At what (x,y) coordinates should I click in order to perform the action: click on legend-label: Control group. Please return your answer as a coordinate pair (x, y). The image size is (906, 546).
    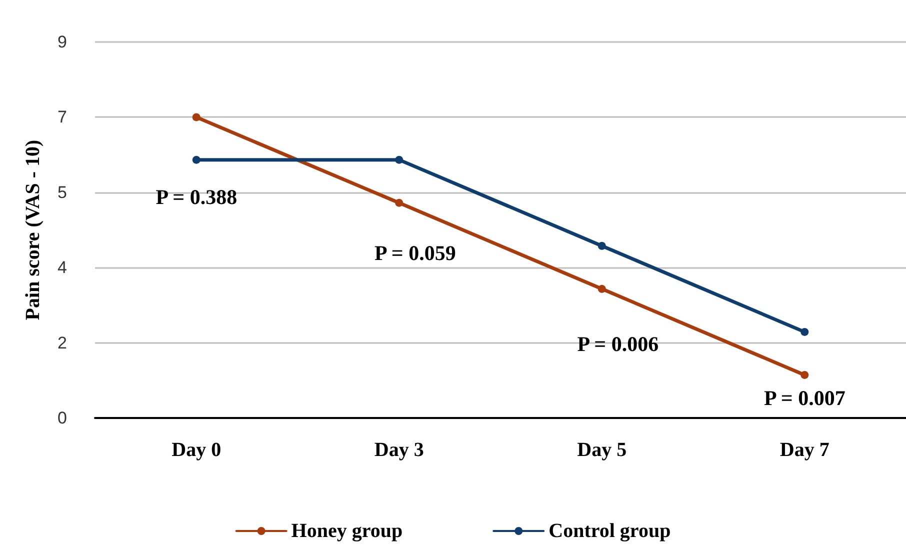
    Looking at the image, I should click on (609, 531).